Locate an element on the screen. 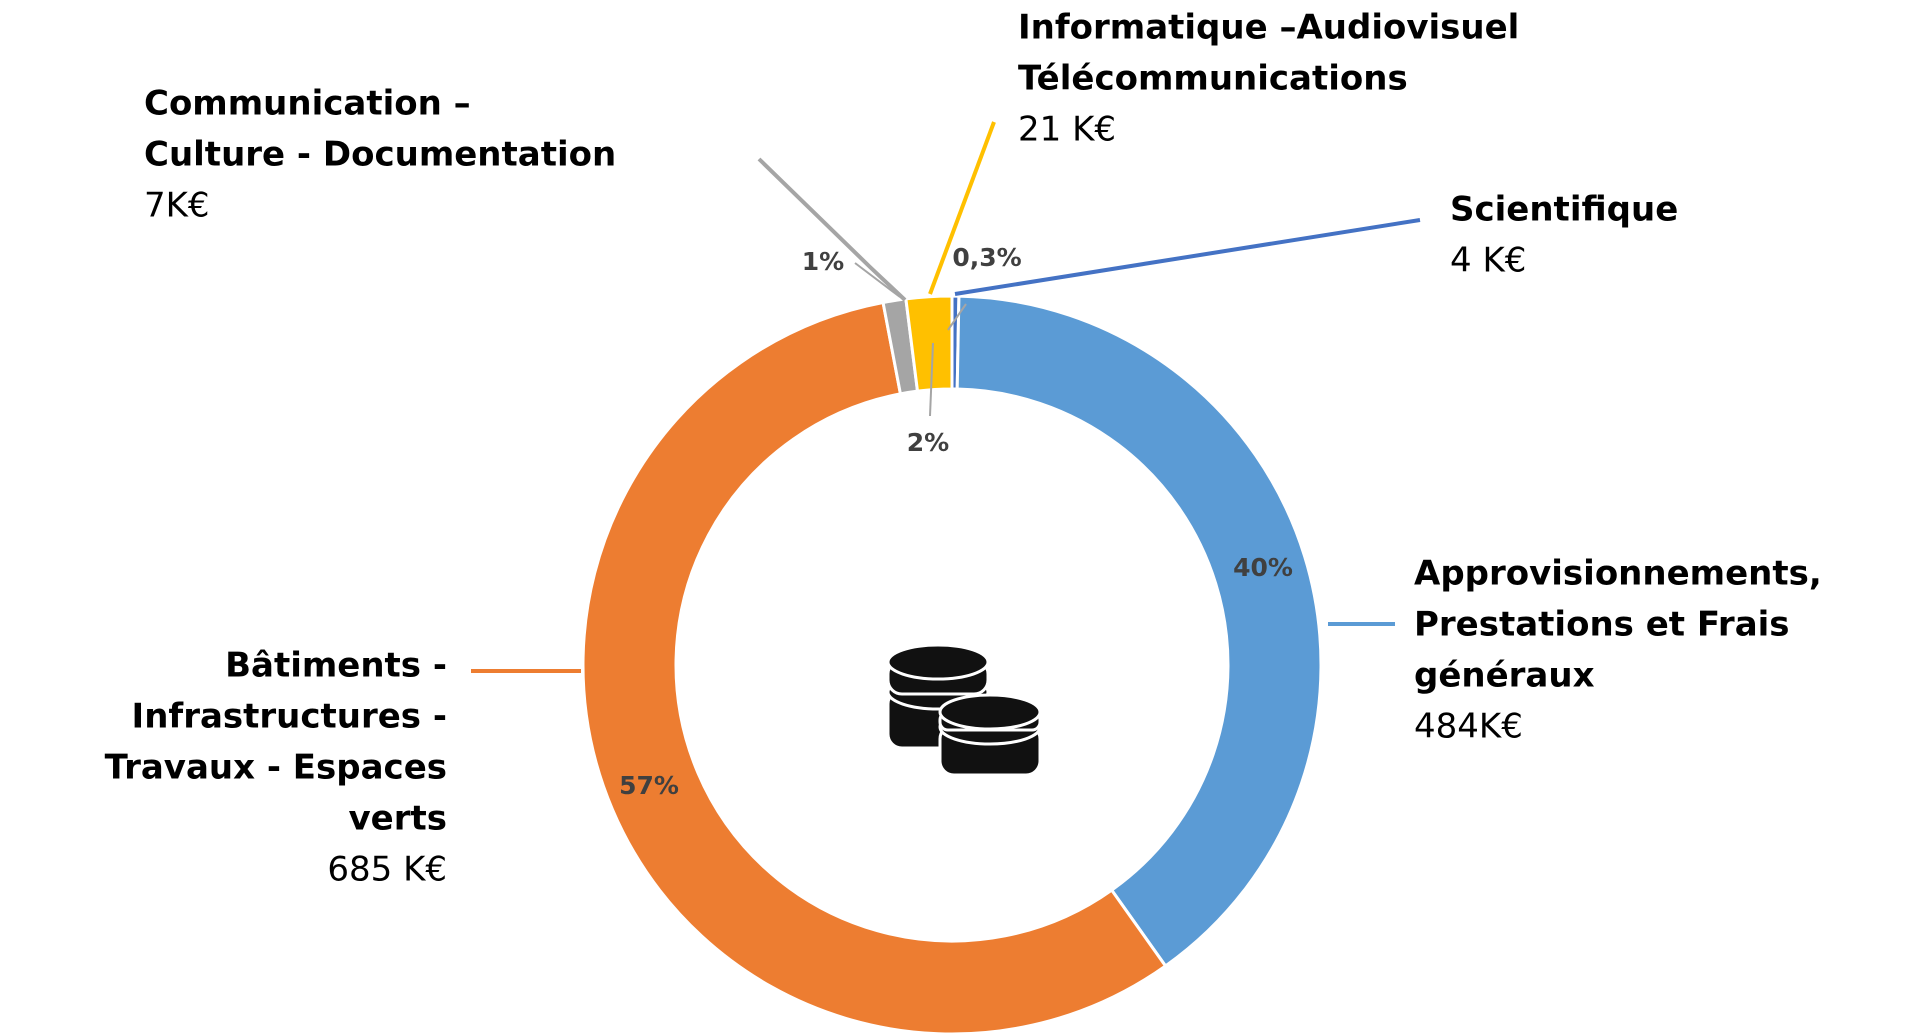 The width and height of the screenshot is (1919, 1033). percent-label: 0,3% is located at coordinates (986, 257).